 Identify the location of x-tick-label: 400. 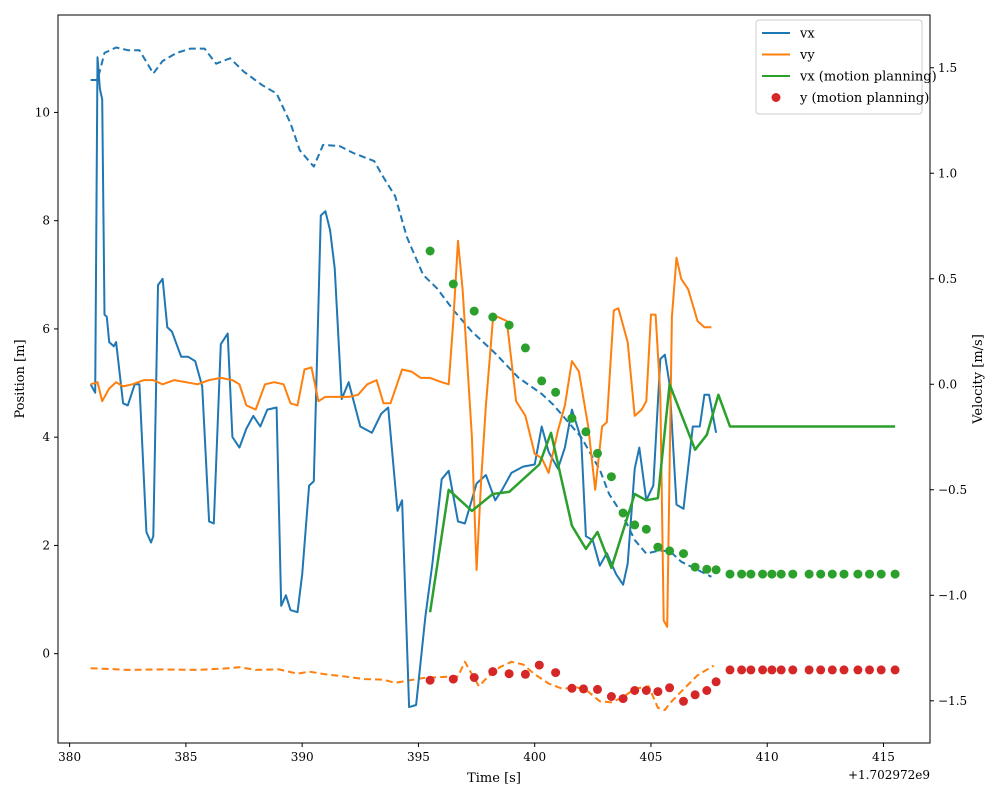
(534, 757).